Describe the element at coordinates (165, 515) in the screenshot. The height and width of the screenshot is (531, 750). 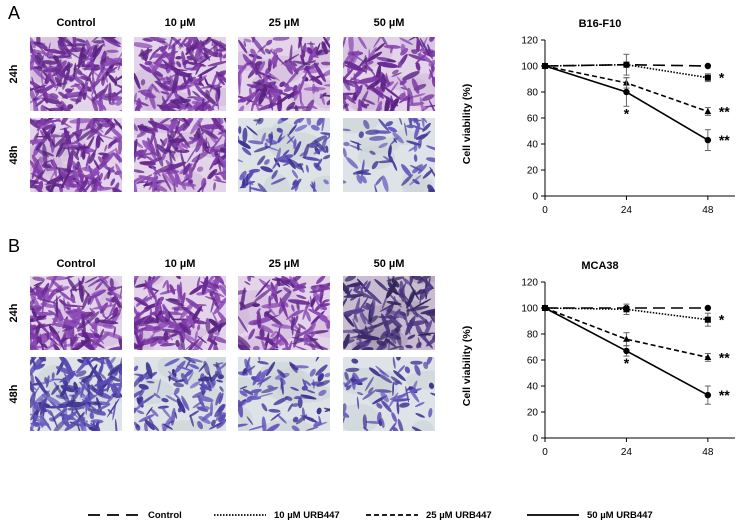
I see `legend-label-control: Control` at that location.